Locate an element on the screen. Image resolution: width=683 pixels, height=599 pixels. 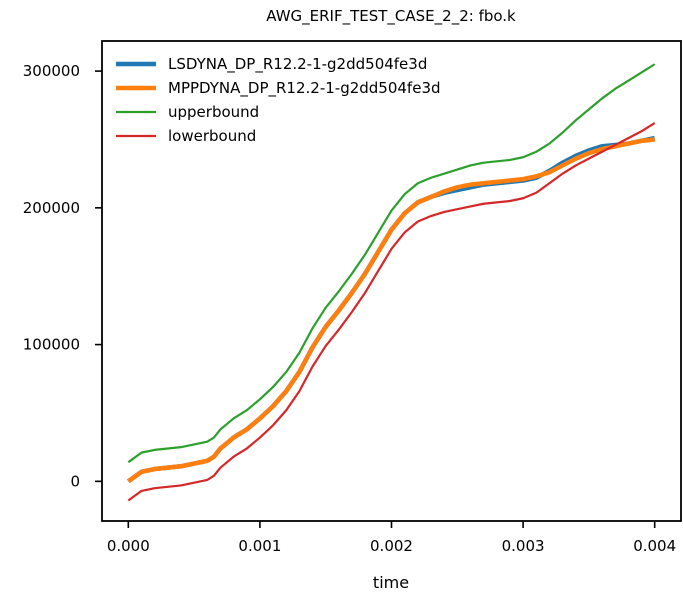
legend-label: lowerbound is located at coordinates (212, 136).